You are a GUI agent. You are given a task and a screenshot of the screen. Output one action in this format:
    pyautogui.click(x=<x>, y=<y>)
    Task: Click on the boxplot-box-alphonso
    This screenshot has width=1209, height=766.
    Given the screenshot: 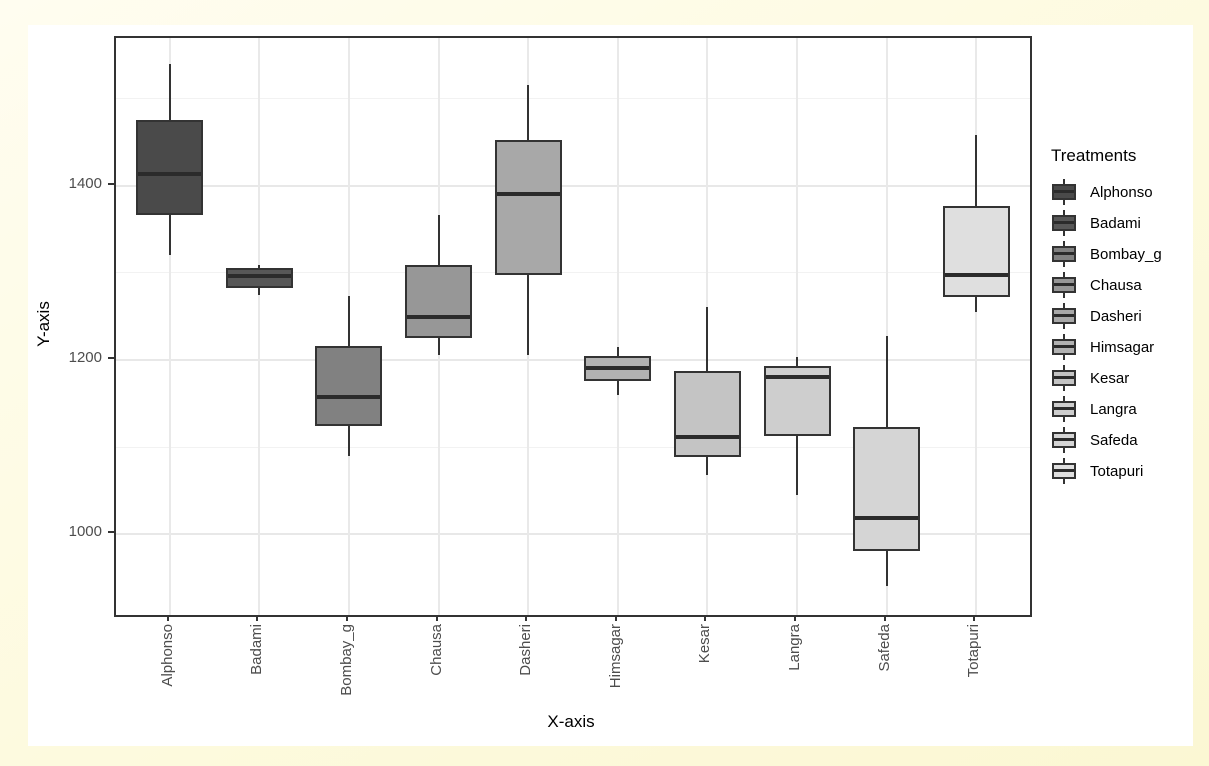 What is the action you would take?
    pyautogui.click(x=170, y=167)
    